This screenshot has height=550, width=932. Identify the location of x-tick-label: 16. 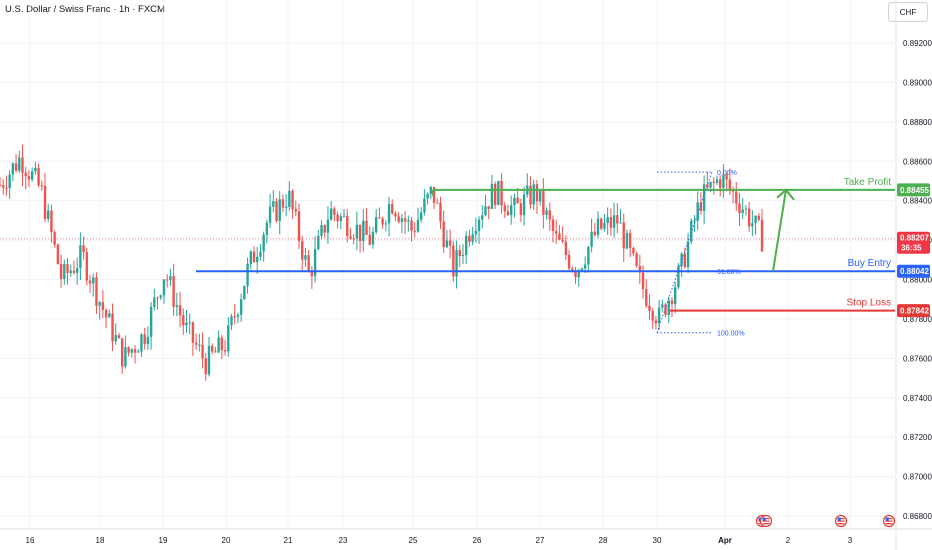
(30, 540).